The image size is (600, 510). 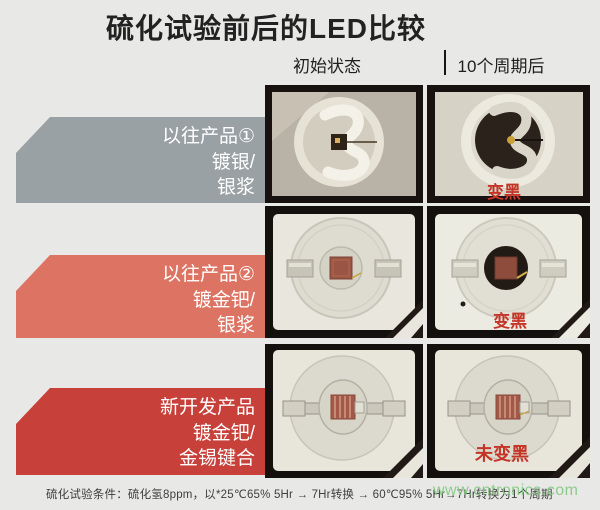 I want to click on led-photo-row2-initial, so click(x=344, y=272).